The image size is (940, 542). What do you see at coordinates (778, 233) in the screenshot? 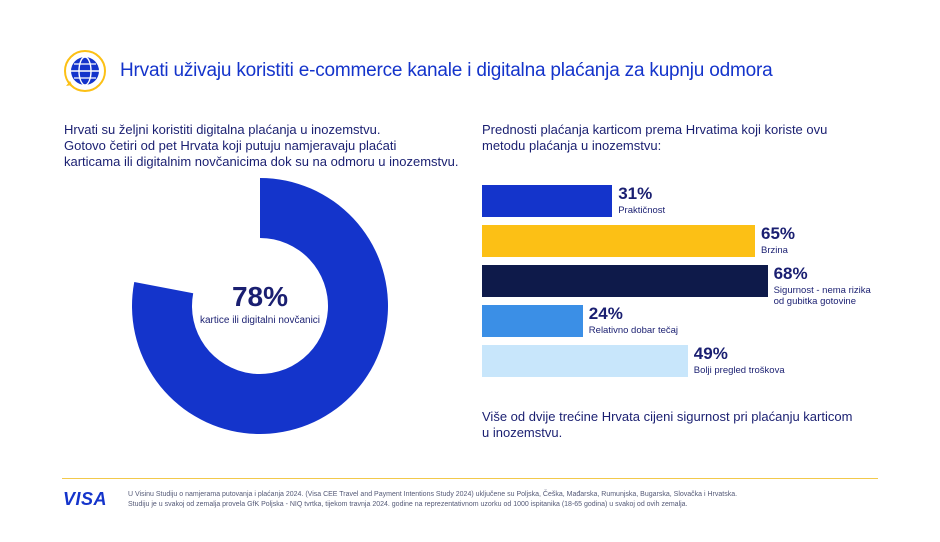
I see `bar-value-label: 65%` at bounding box center [778, 233].